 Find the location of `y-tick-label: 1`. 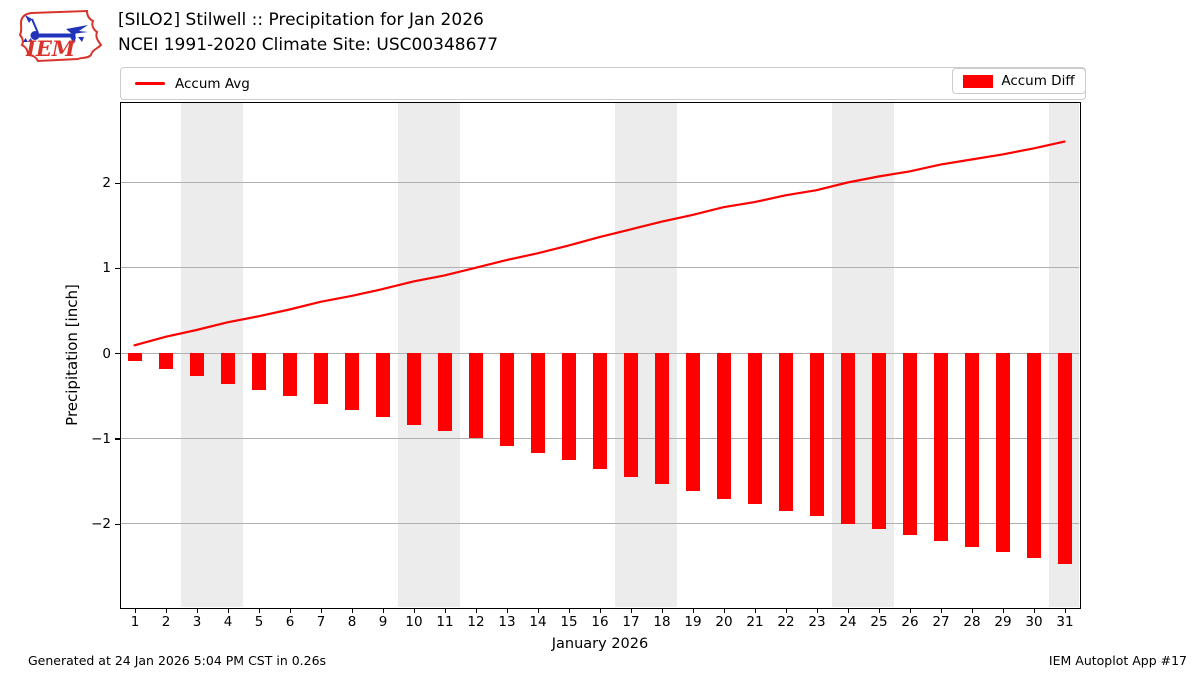

y-tick-label: 1 is located at coordinates (106, 268).